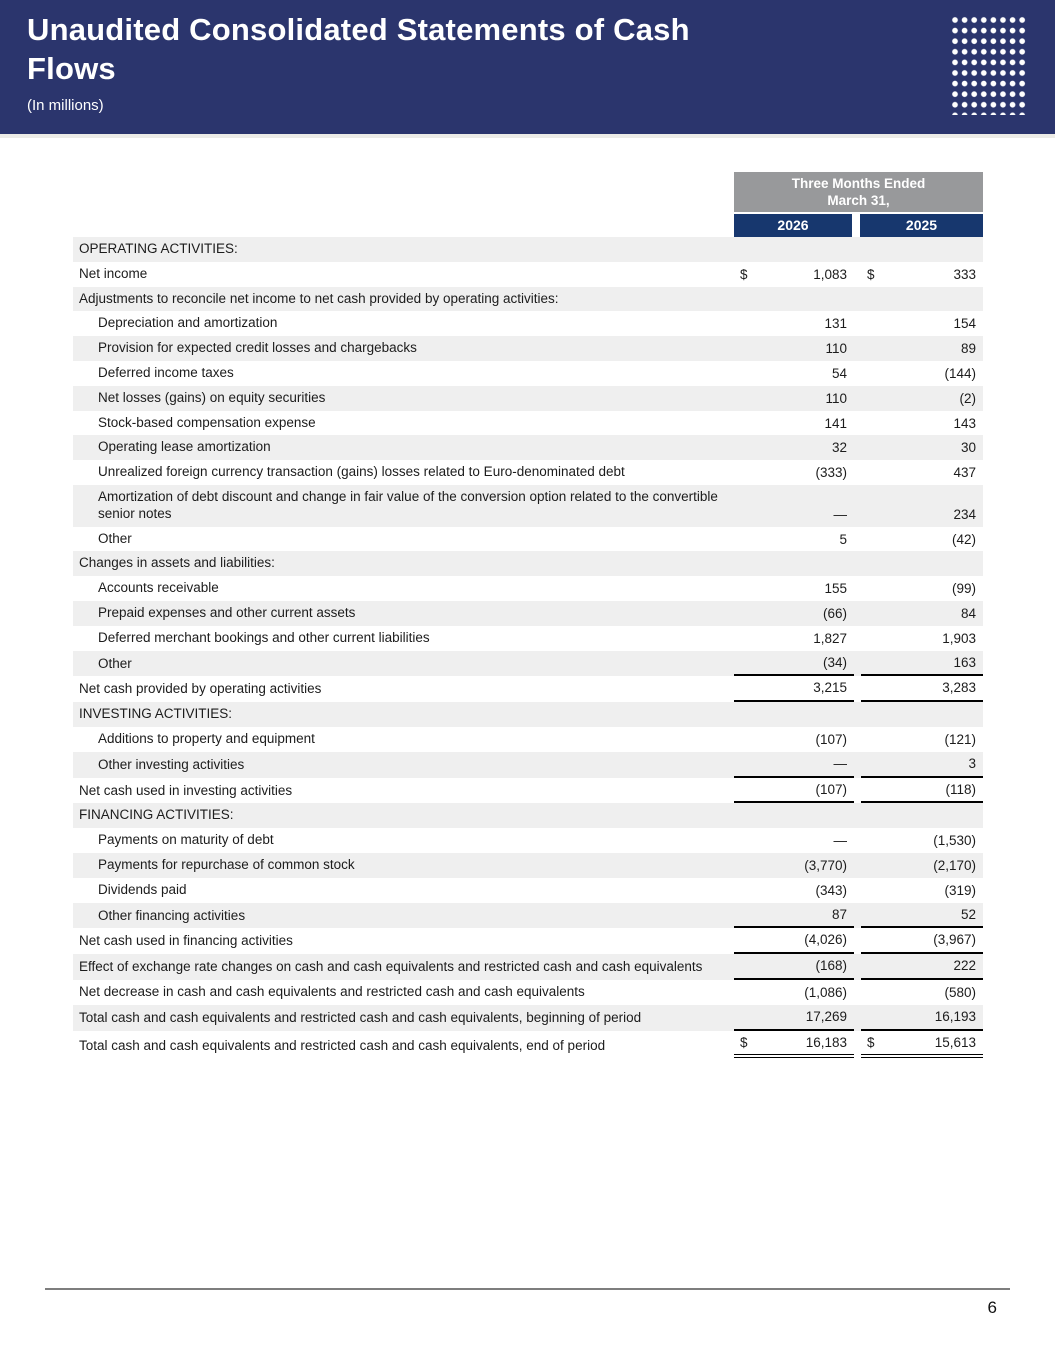  What do you see at coordinates (843, 539) in the screenshot?
I see `value-number: 5` at bounding box center [843, 539].